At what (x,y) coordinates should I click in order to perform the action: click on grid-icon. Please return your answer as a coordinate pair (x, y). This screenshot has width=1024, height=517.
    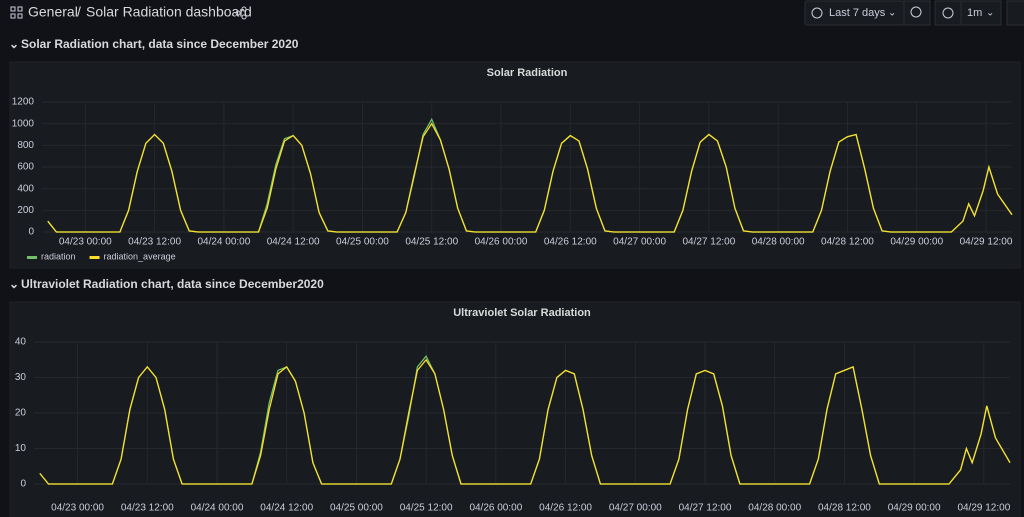
    Looking at the image, I should click on (16, 12).